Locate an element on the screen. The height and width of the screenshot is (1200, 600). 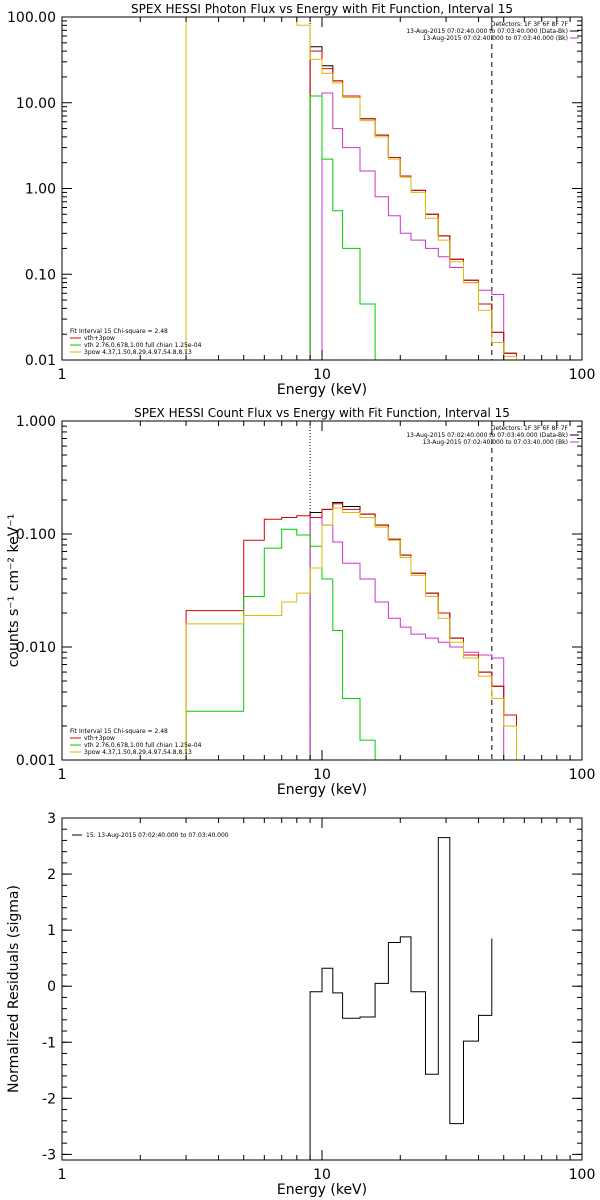
y-tick-label: 0.001 is located at coordinates (36, 761).